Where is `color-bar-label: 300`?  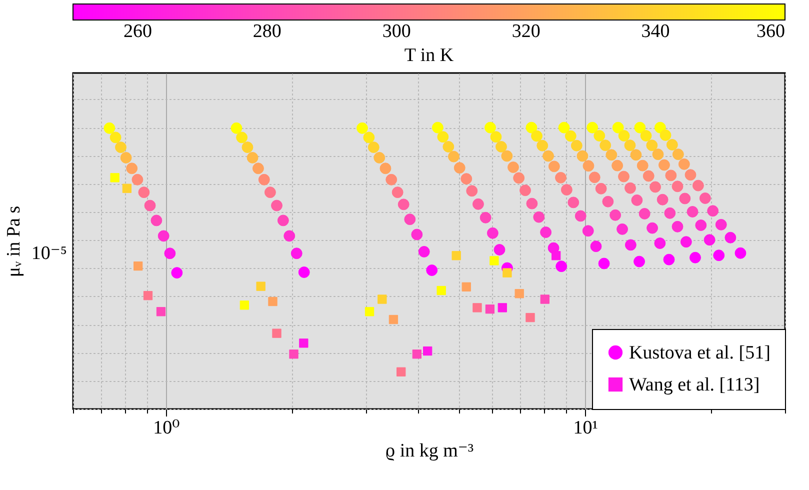 color-bar-label: 300 is located at coordinates (396, 31).